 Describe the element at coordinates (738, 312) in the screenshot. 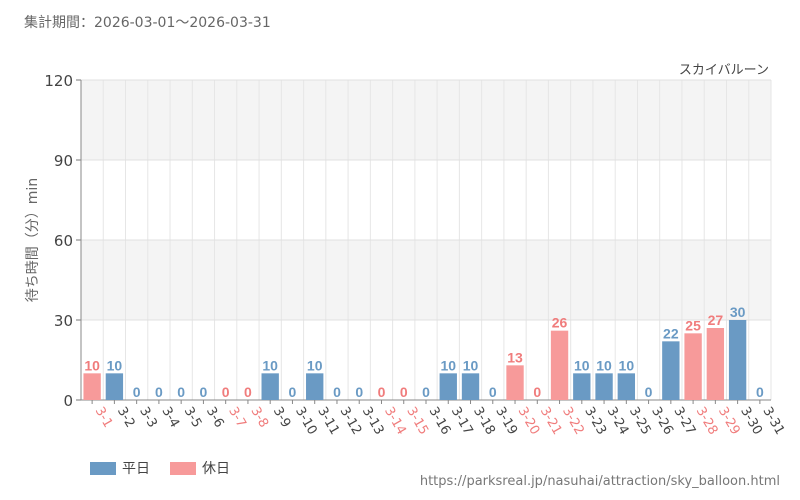

I see `bar-value-label: 30` at that location.